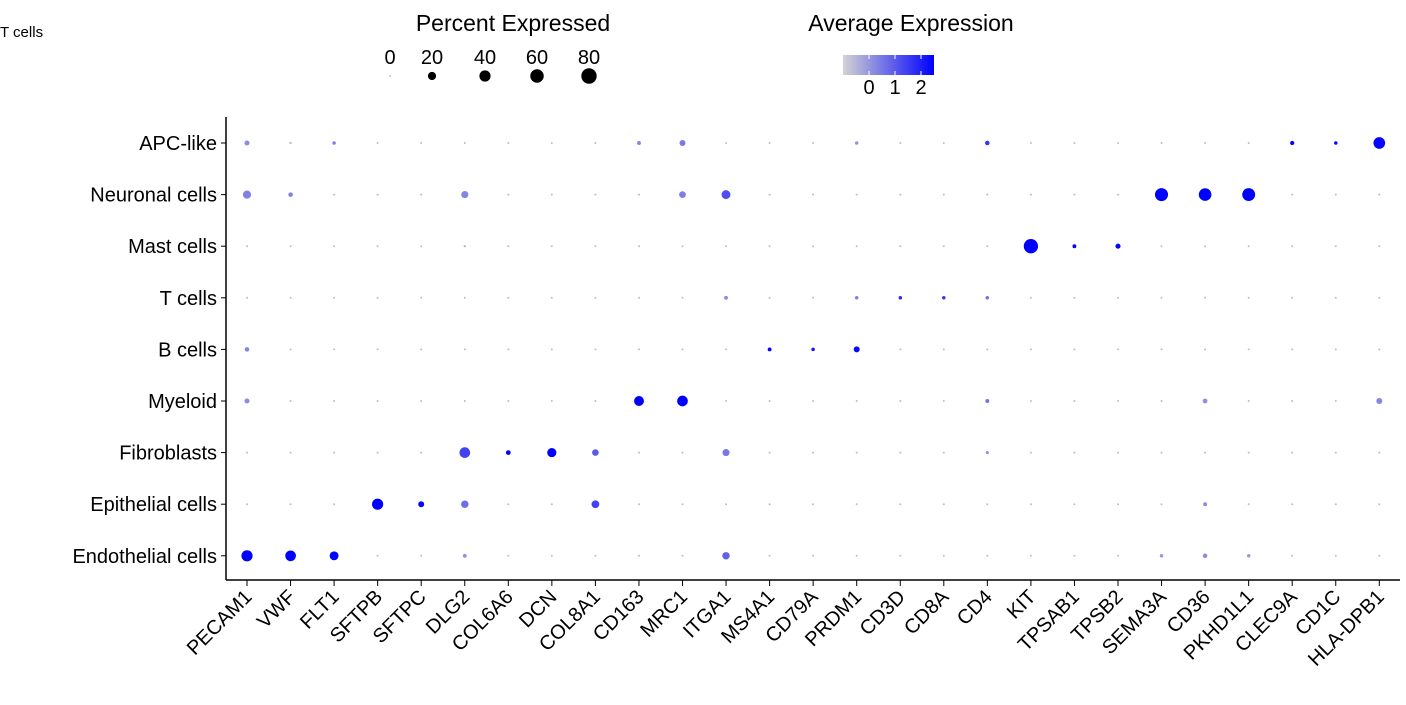 The height and width of the screenshot is (705, 1406). I want to click on dot-t-cells-cd3d, so click(900, 298).